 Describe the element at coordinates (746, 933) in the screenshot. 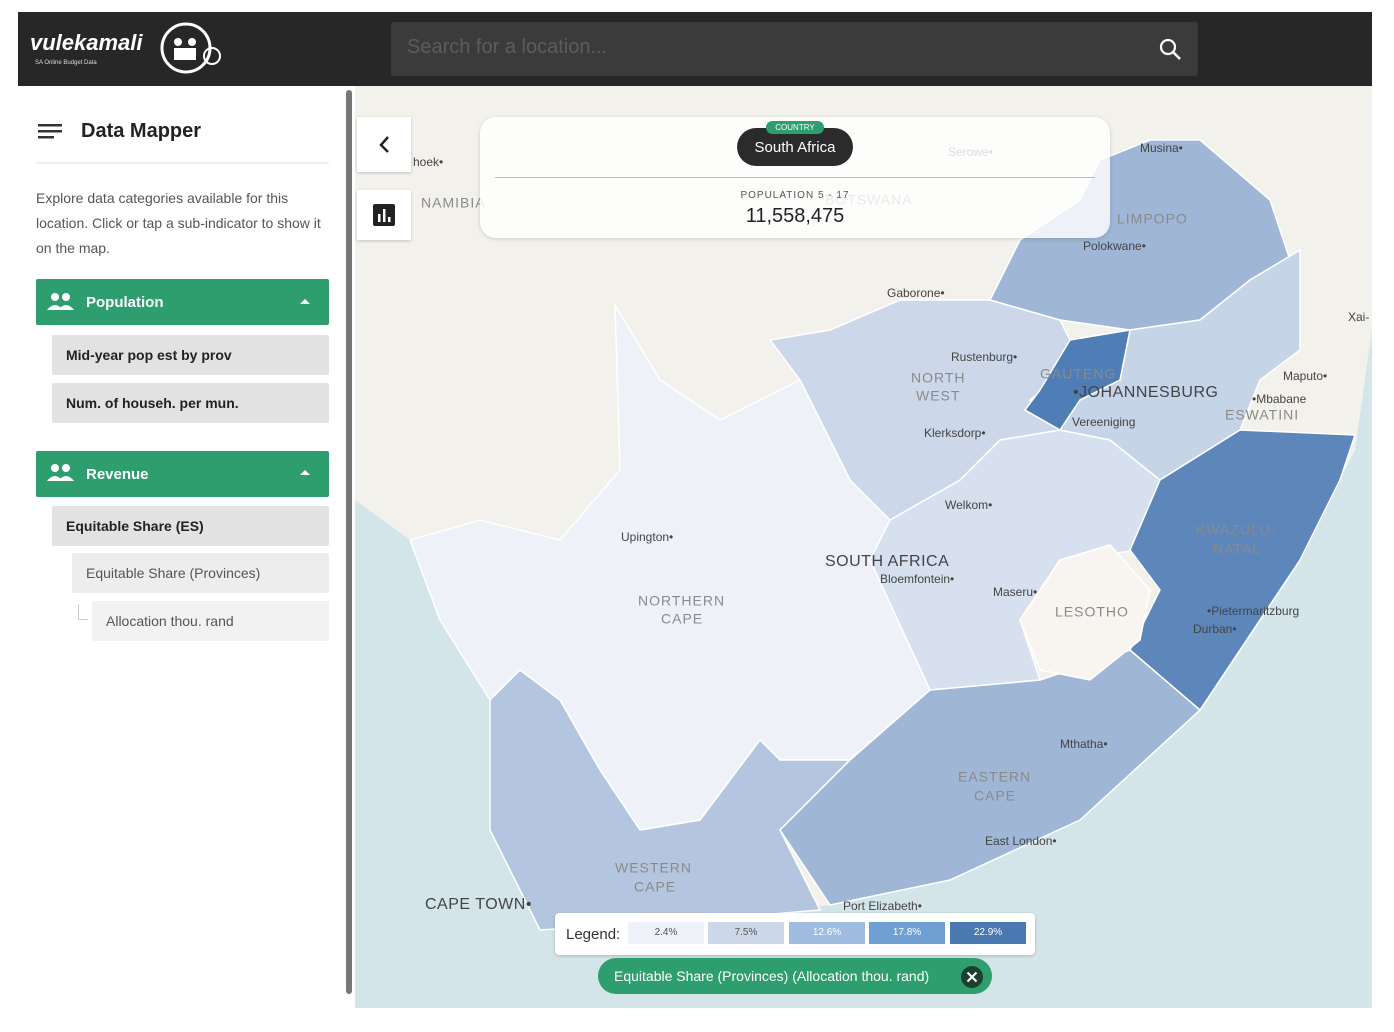

I see `legend-item: 7.5%` at that location.